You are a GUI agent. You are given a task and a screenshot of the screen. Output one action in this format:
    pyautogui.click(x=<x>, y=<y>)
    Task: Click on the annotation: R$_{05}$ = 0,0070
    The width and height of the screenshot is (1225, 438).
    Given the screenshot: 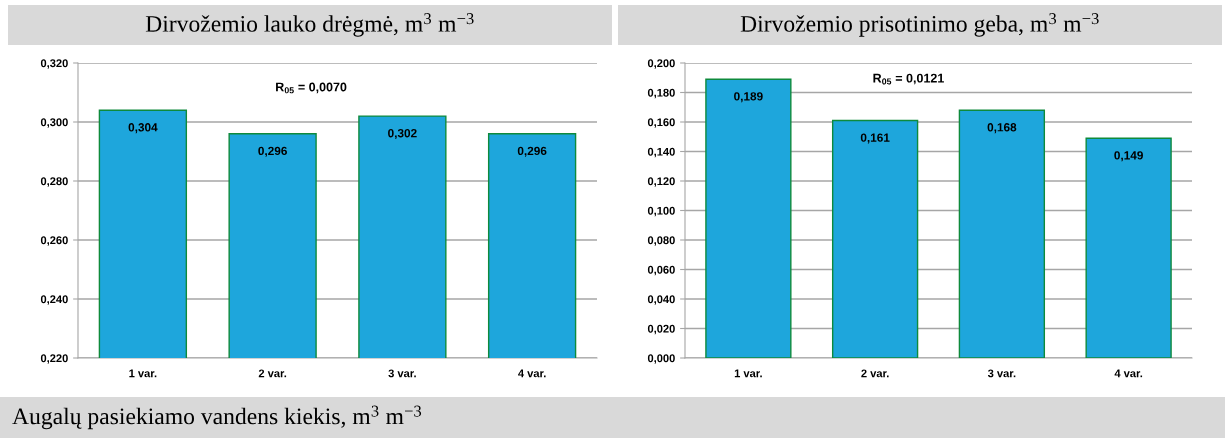 What is the action you would take?
    pyautogui.click(x=311, y=88)
    